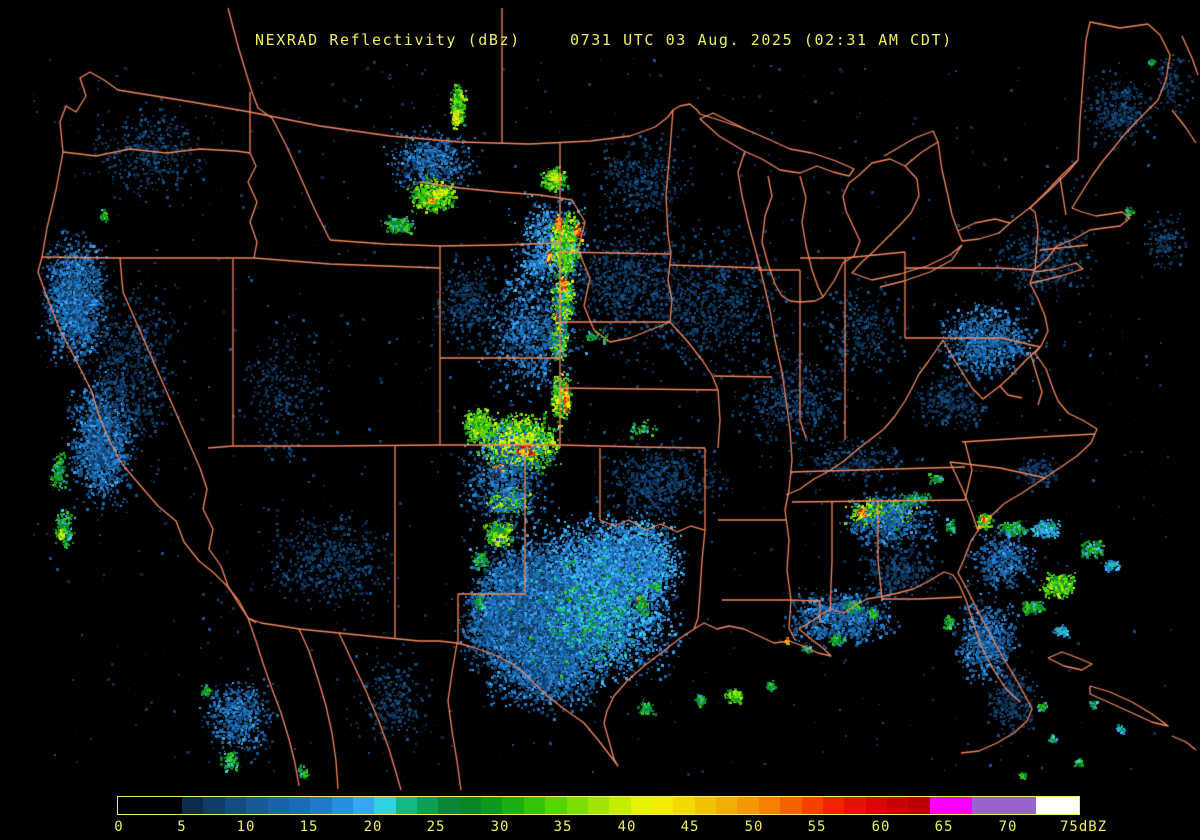  What do you see at coordinates (1084, 827) in the screenshot?
I see `colorbar-tick-label: 75dBZ` at bounding box center [1084, 827].